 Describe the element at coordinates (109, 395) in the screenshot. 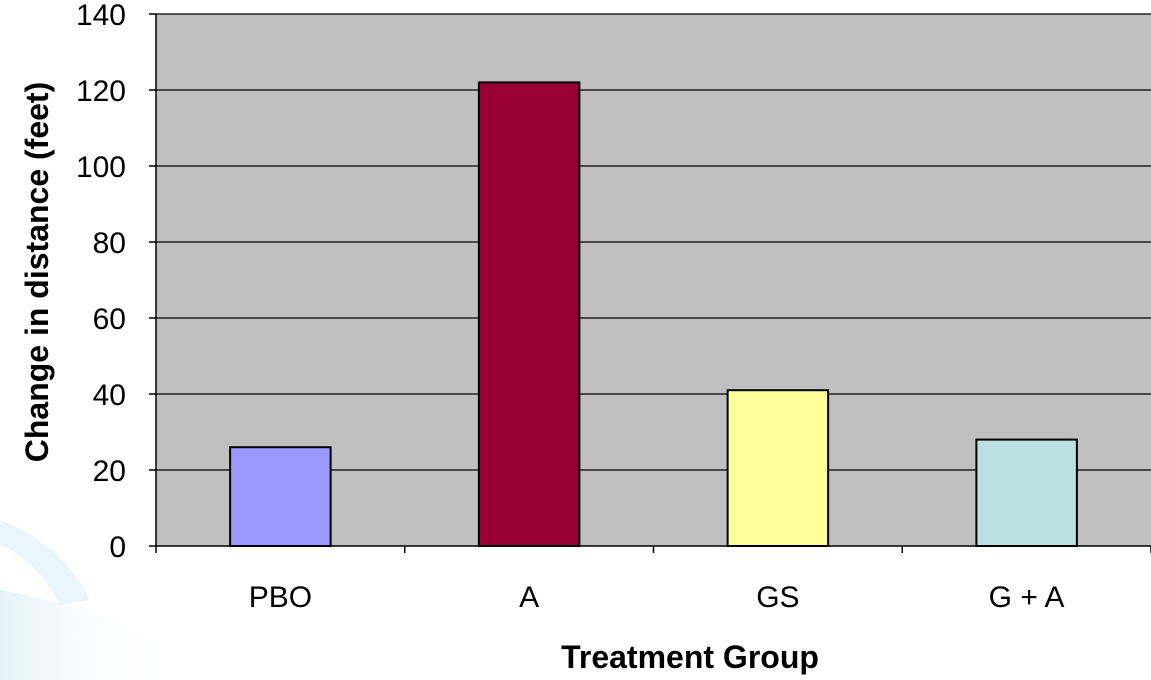

I see `y-tick-label-40: 40` at that location.